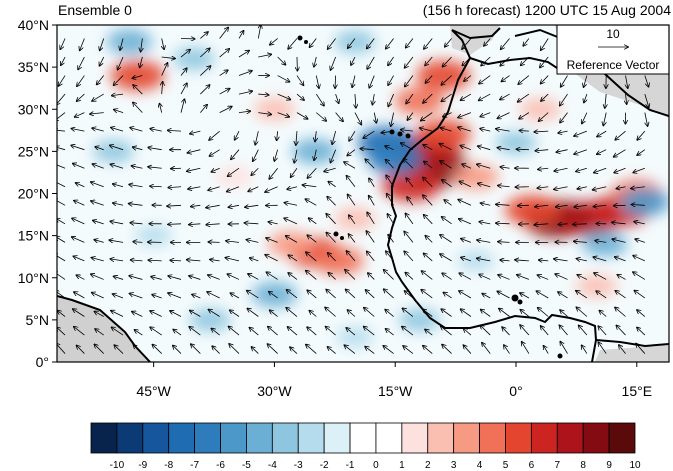  Describe the element at coordinates (609, 465) in the screenshot. I see `colorbar-label: 9` at that location.